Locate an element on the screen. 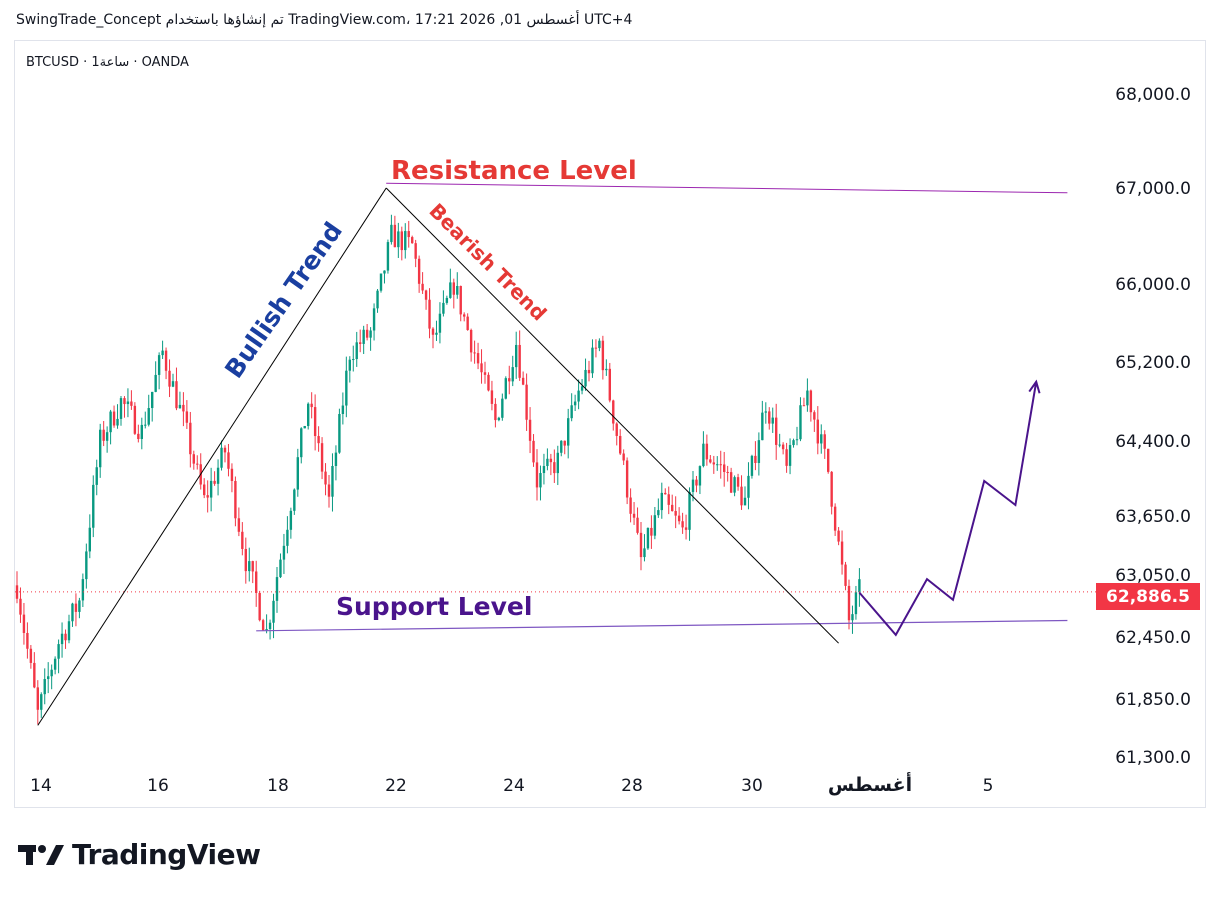 This screenshot has height=899, width=1221. x-tick-label: 16 is located at coordinates (158, 786).